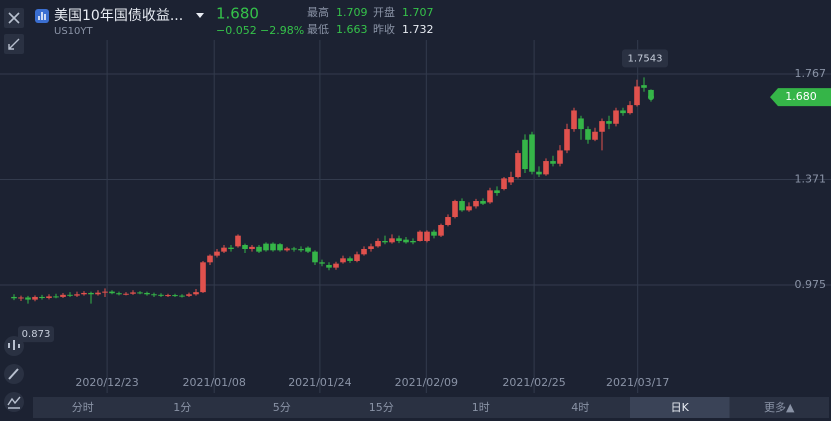 The image size is (831, 421). Describe the element at coordinates (680, 407) in the screenshot. I see `tab: 日K` at that location.